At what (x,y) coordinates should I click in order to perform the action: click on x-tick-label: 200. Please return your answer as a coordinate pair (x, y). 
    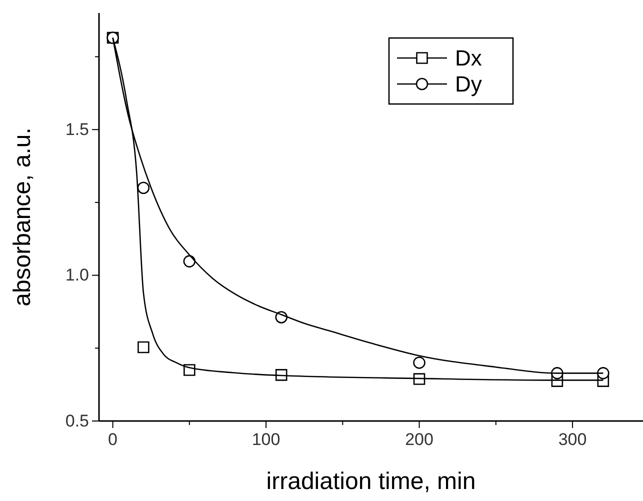
    Looking at the image, I should click on (419, 440).